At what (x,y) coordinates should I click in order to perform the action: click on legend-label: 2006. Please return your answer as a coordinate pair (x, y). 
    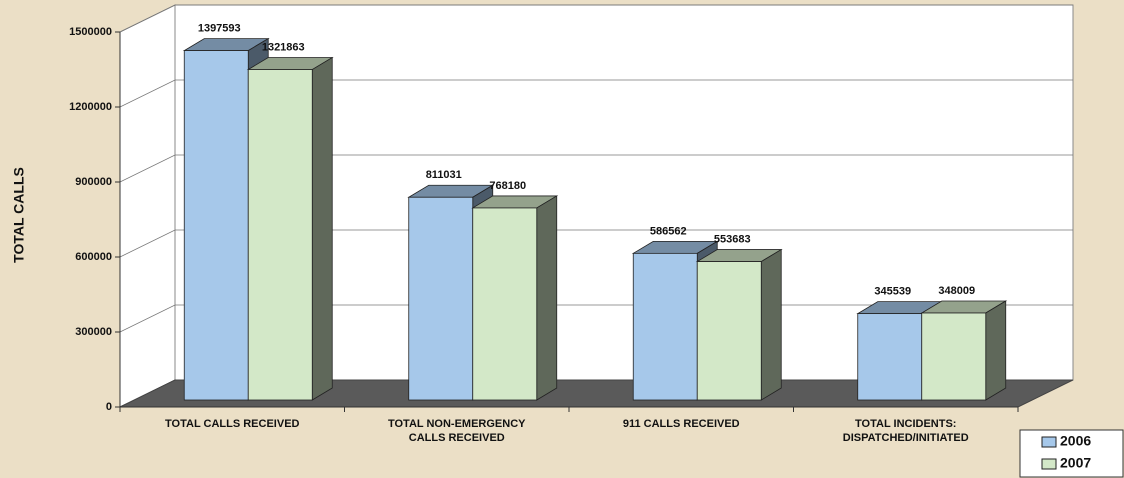
    Looking at the image, I should click on (1075, 441).